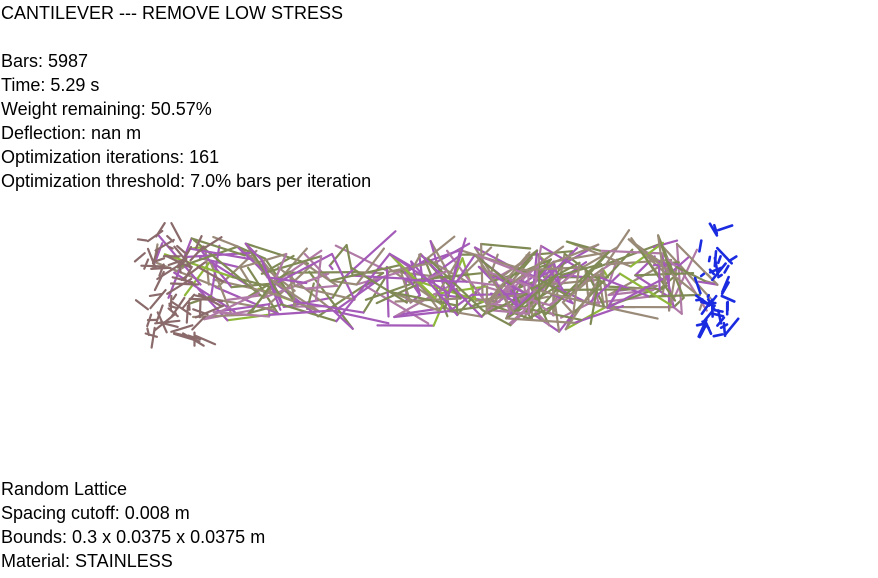 This screenshot has height=578, width=878. I want to click on material: Material: STAINLESS, so click(87, 561).